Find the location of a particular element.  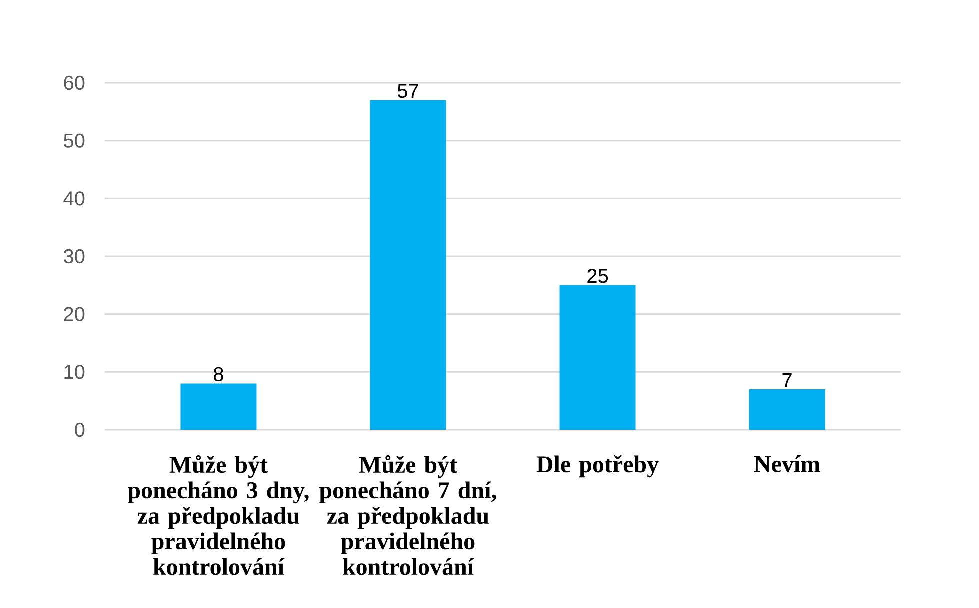

y-tick-label: 0 is located at coordinates (80, 430).